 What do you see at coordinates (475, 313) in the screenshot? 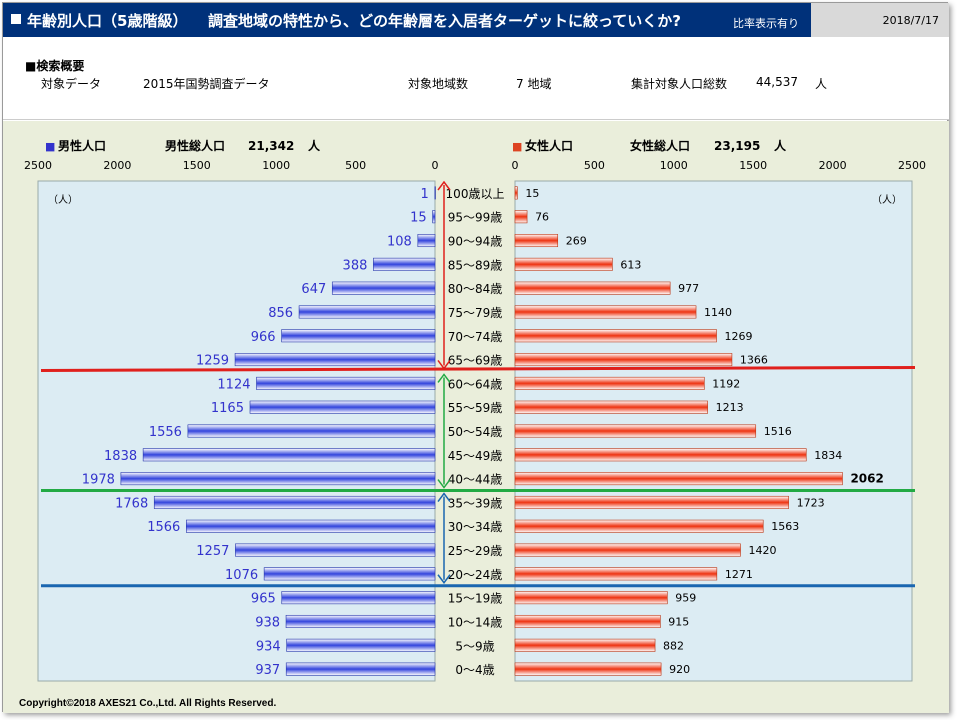
I see `age-category-label: 75～79歳` at bounding box center [475, 313].